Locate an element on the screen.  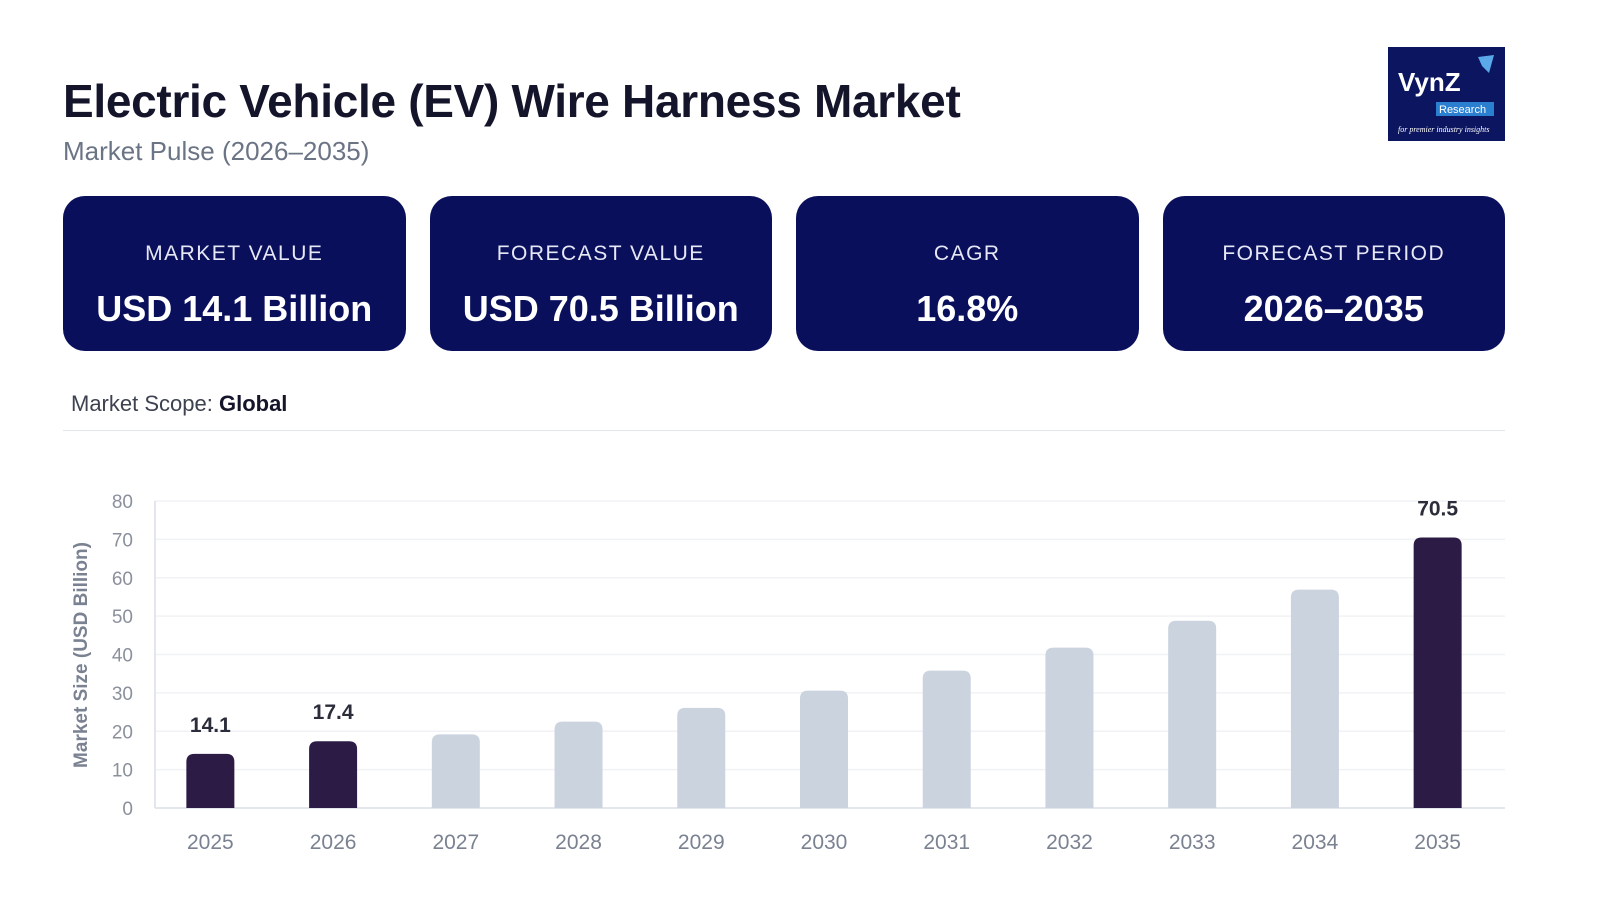
card-value: 16.8% is located at coordinates (967, 308).